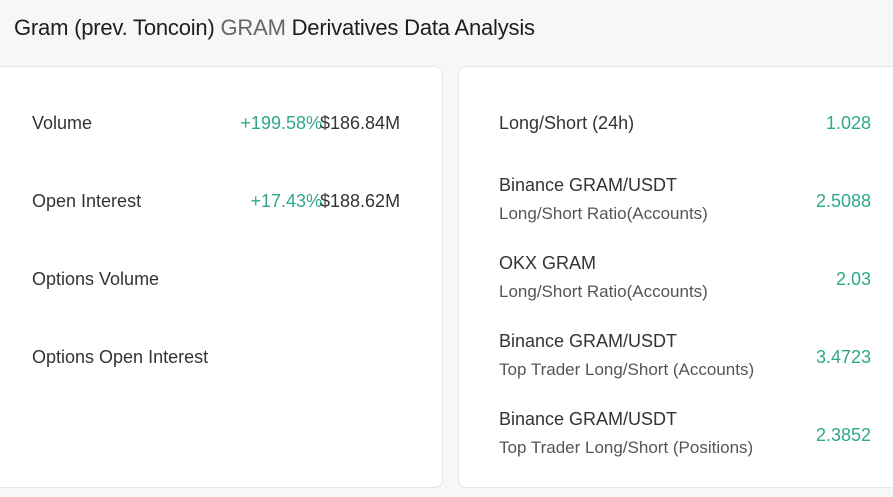 The width and height of the screenshot is (893, 497). I want to click on stat-row-open-interest: Open Interest +17.43% $188.62M, so click(232, 201).